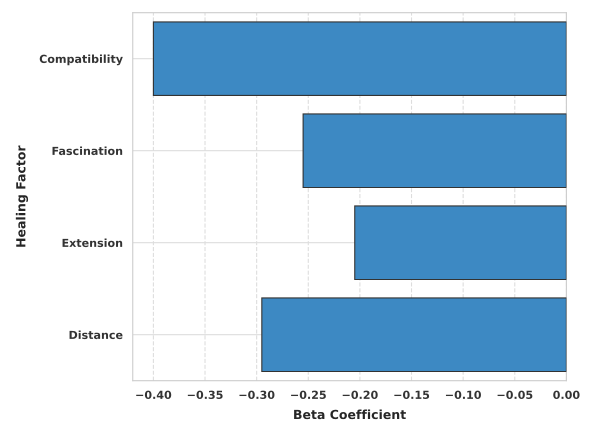 Image resolution: width=590 pixels, height=423 pixels. I want to click on x-tick-label: −0.10, so click(463, 395).